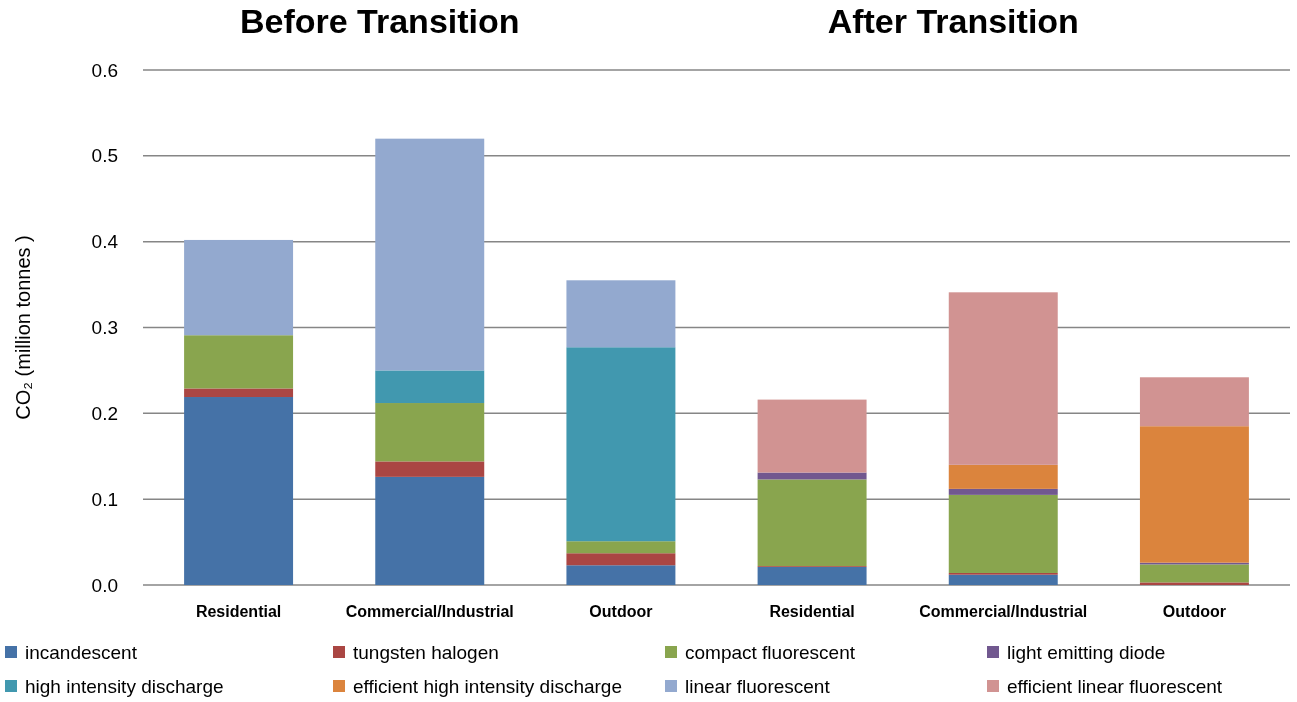 The width and height of the screenshot is (1297, 702). I want to click on y-tick-label: 0.6, so click(104, 70).